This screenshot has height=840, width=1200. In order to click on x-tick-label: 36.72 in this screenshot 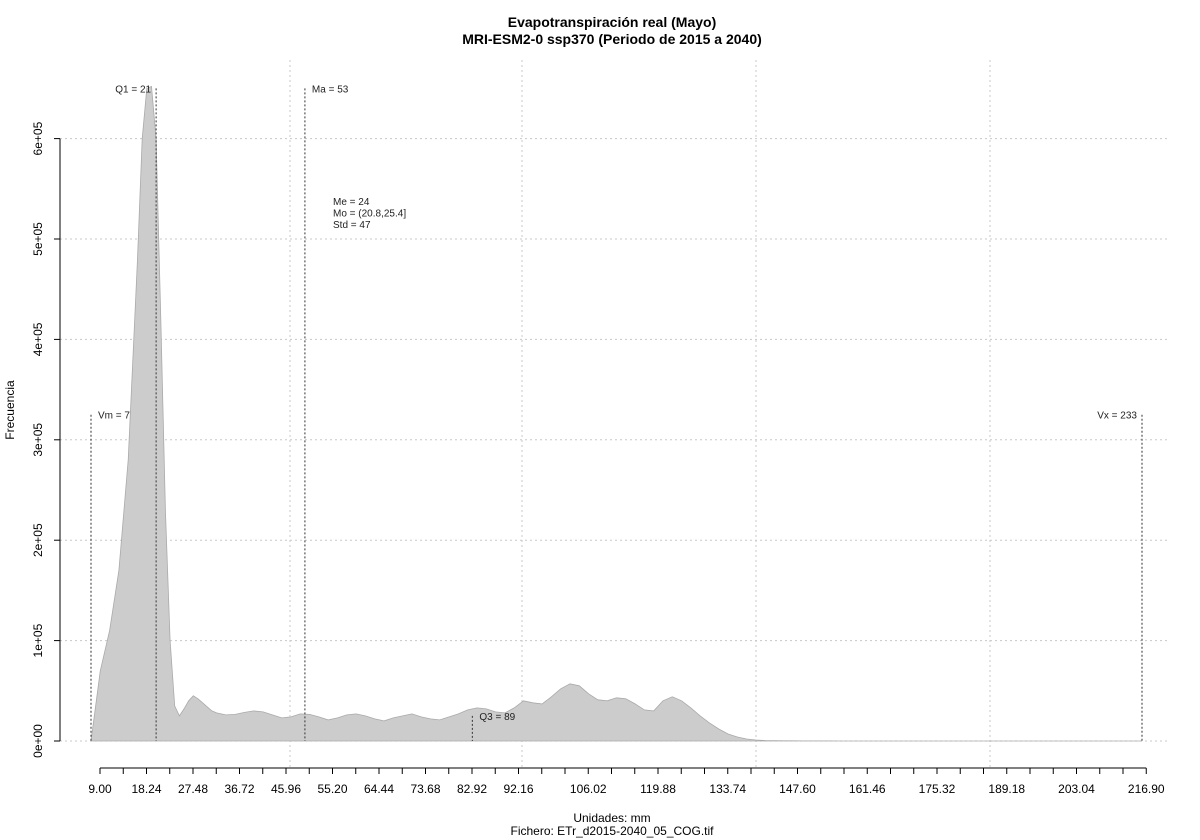, I will do `click(239, 789)`.